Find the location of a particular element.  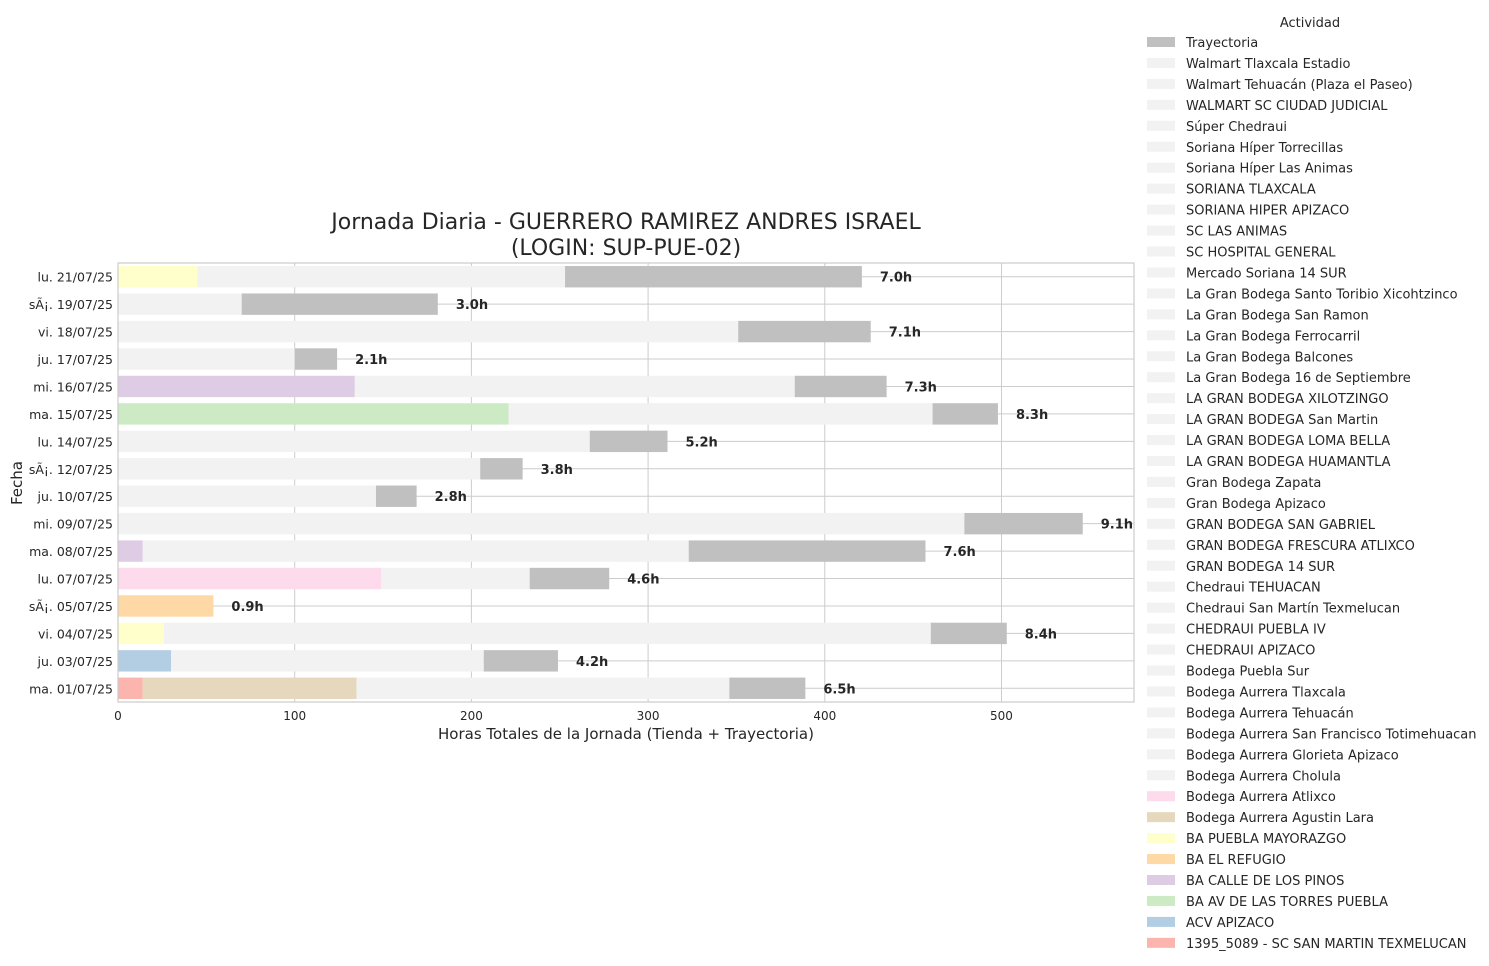

x-tick-label: 400 is located at coordinates (824, 716).